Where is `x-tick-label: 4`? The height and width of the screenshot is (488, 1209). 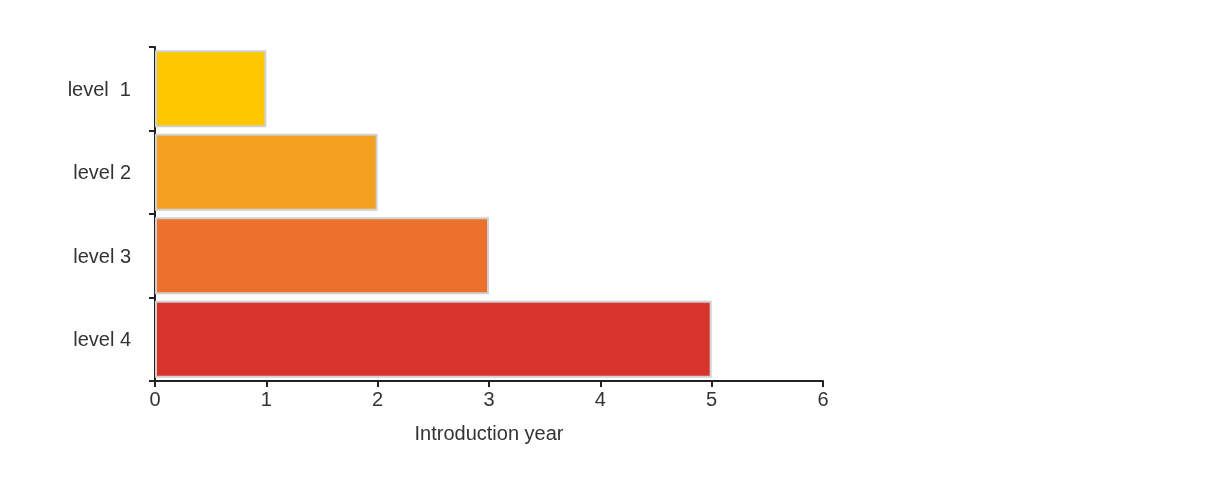 x-tick-label: 4 is located at coordinates (600, 399).